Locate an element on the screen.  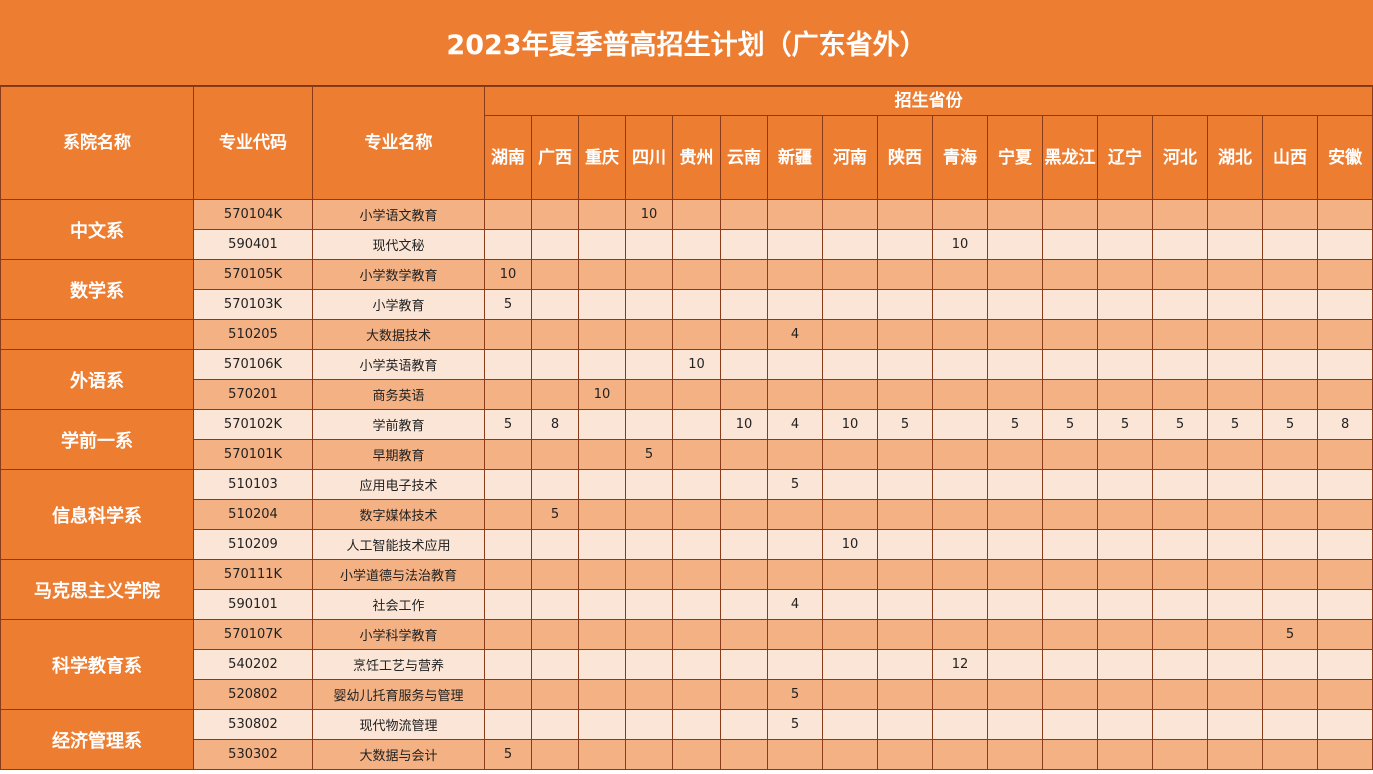
code-cell: 570103K is located at coordinates (253, 304).